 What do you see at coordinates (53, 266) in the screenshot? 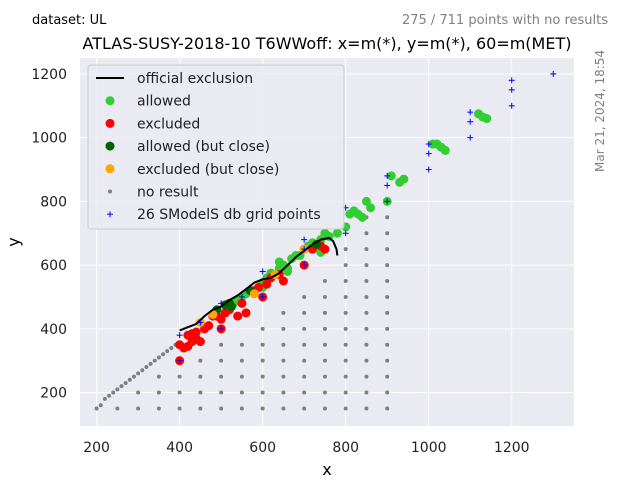
I see `y-tick-label: 600` at bounding box center [53, 266].